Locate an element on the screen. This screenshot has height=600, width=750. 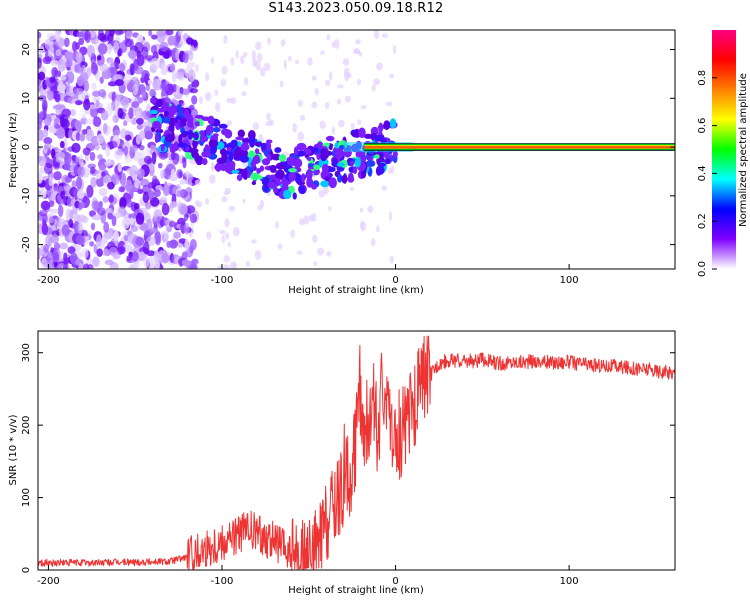
colorbar-tick-label: 0.8 is located at coordinates (702, 78).